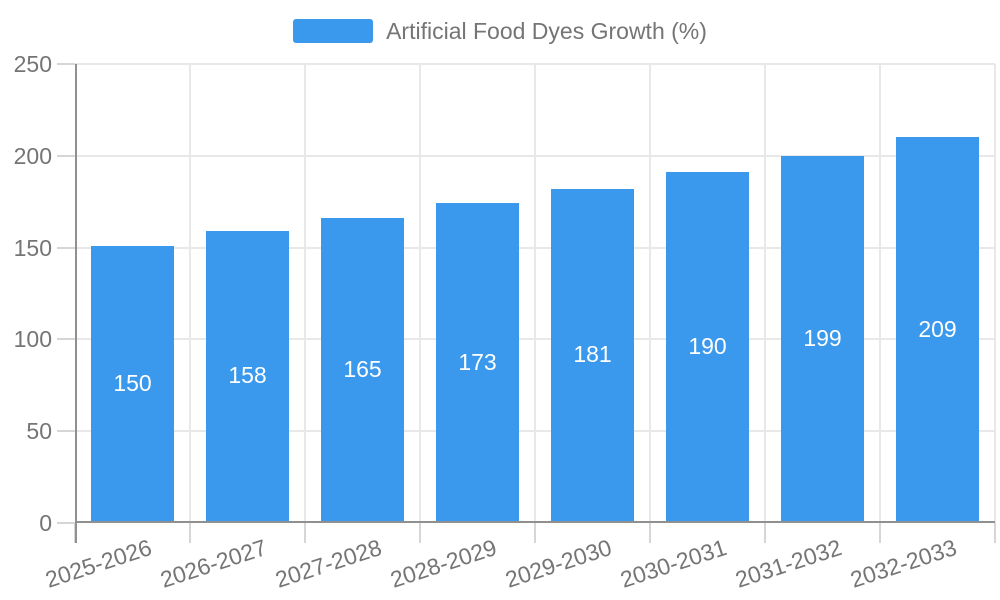 The width and height of the screenshot is (1000, 600). What do you see at coordinates (903, 563) in the screenshot?
I see `x-axis-tick-label: 2032-2033` at bounding box center [903, 563].